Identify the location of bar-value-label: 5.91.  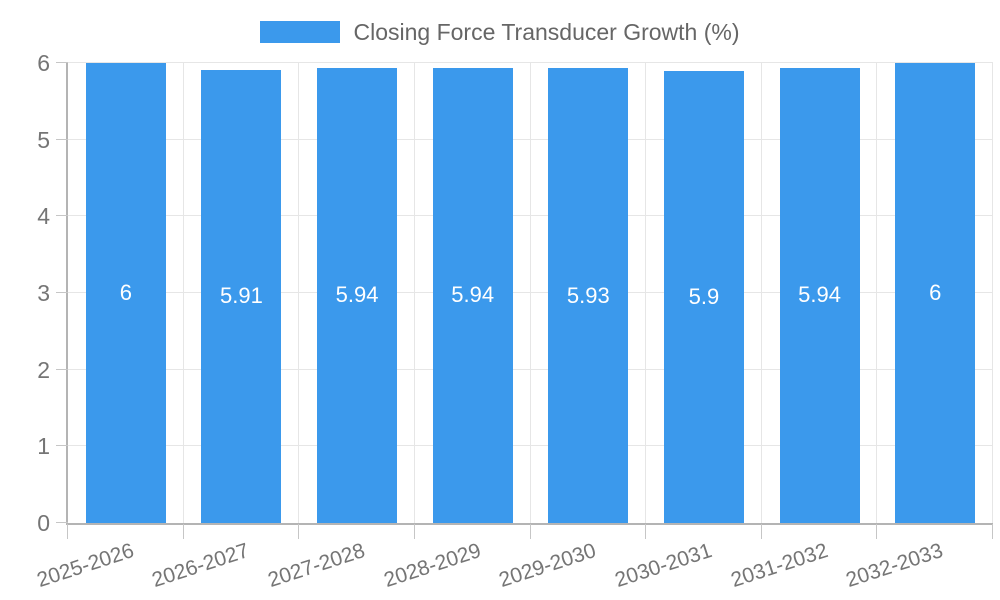
(241, 296).